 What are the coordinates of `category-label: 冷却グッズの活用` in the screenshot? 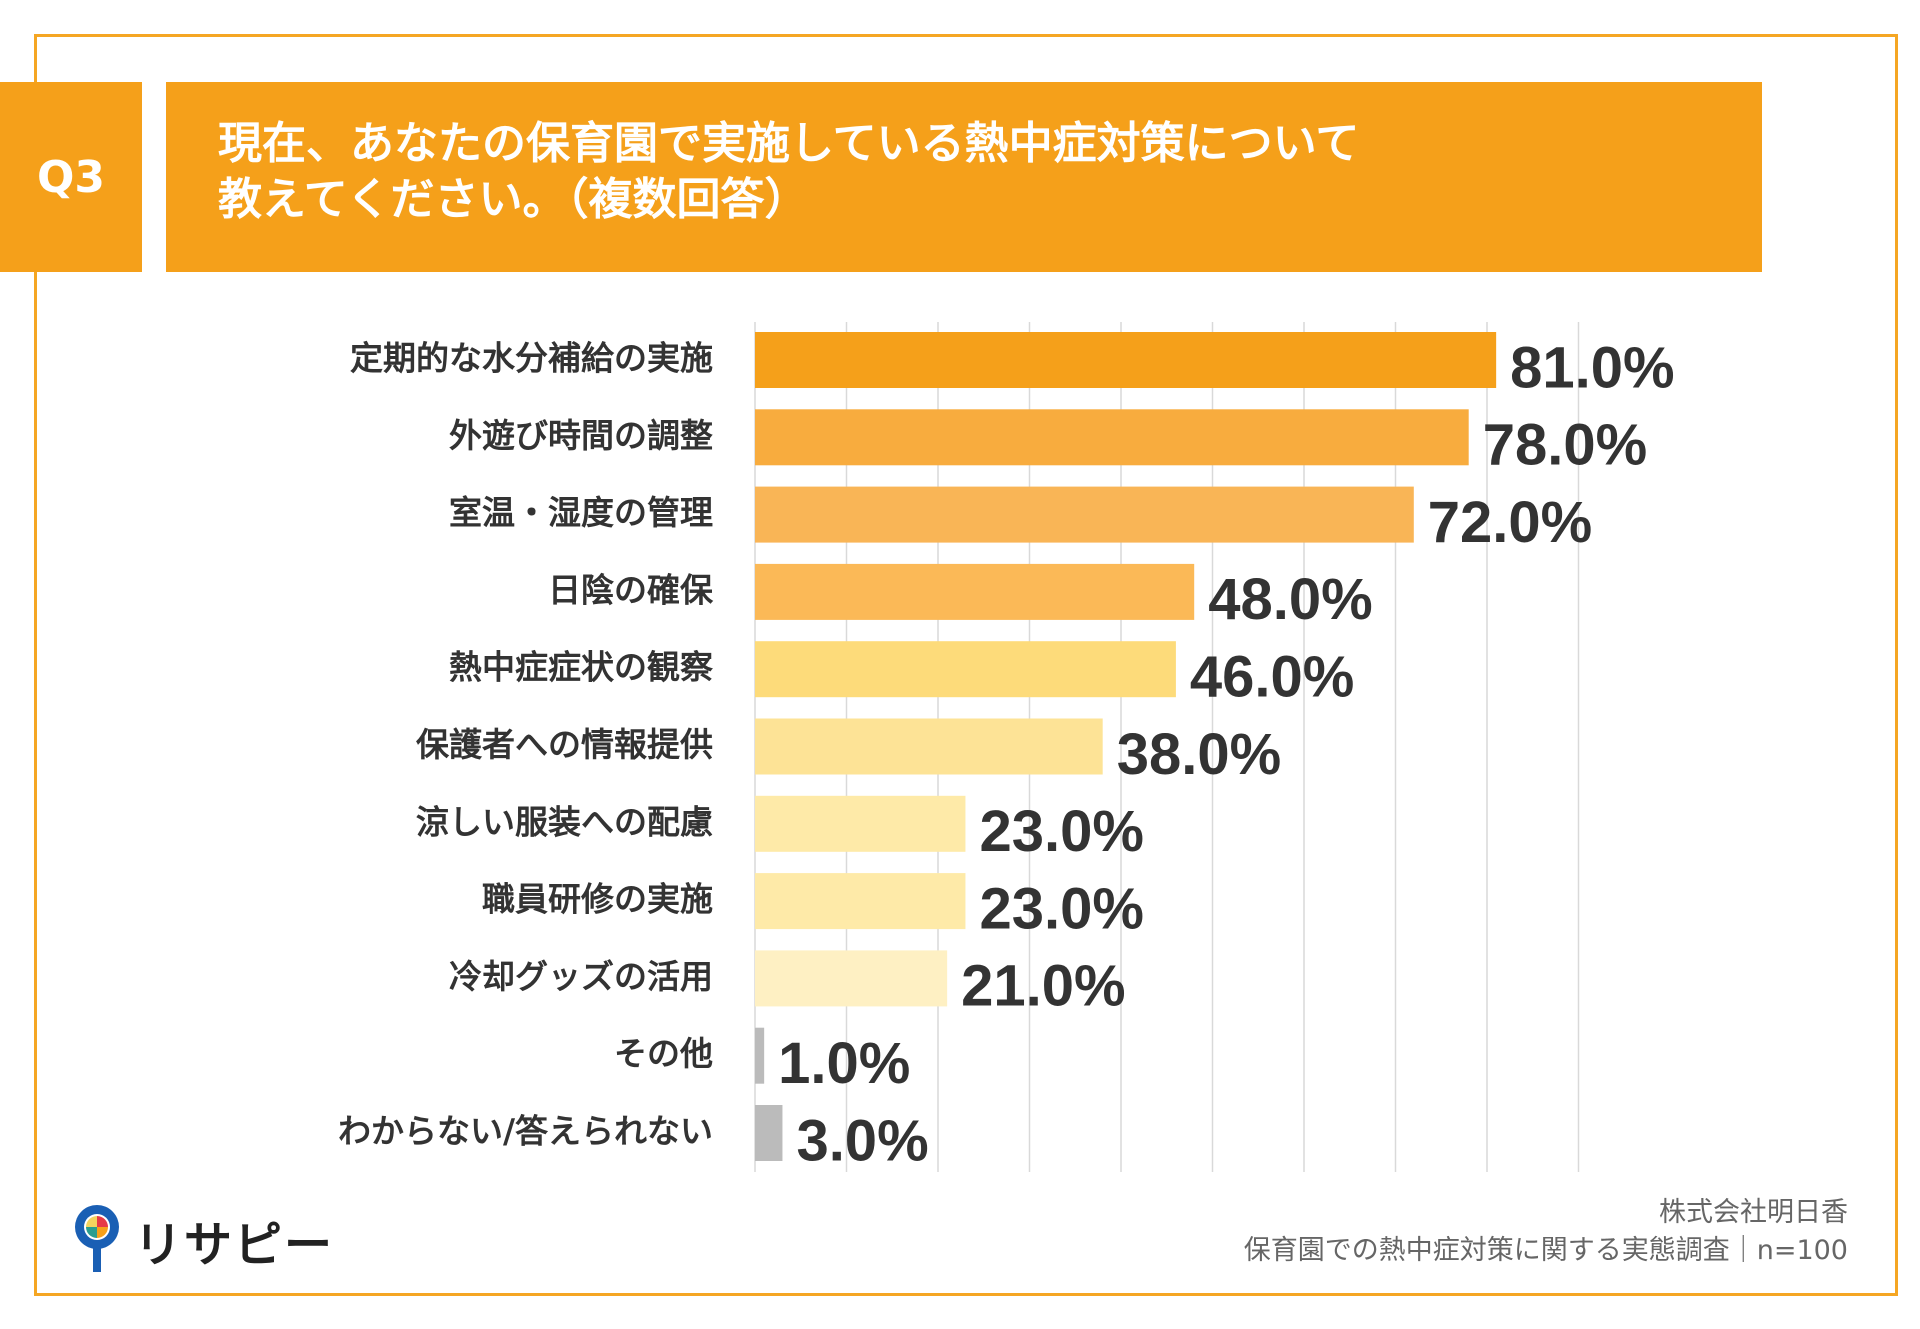 It's located at (581, 976).